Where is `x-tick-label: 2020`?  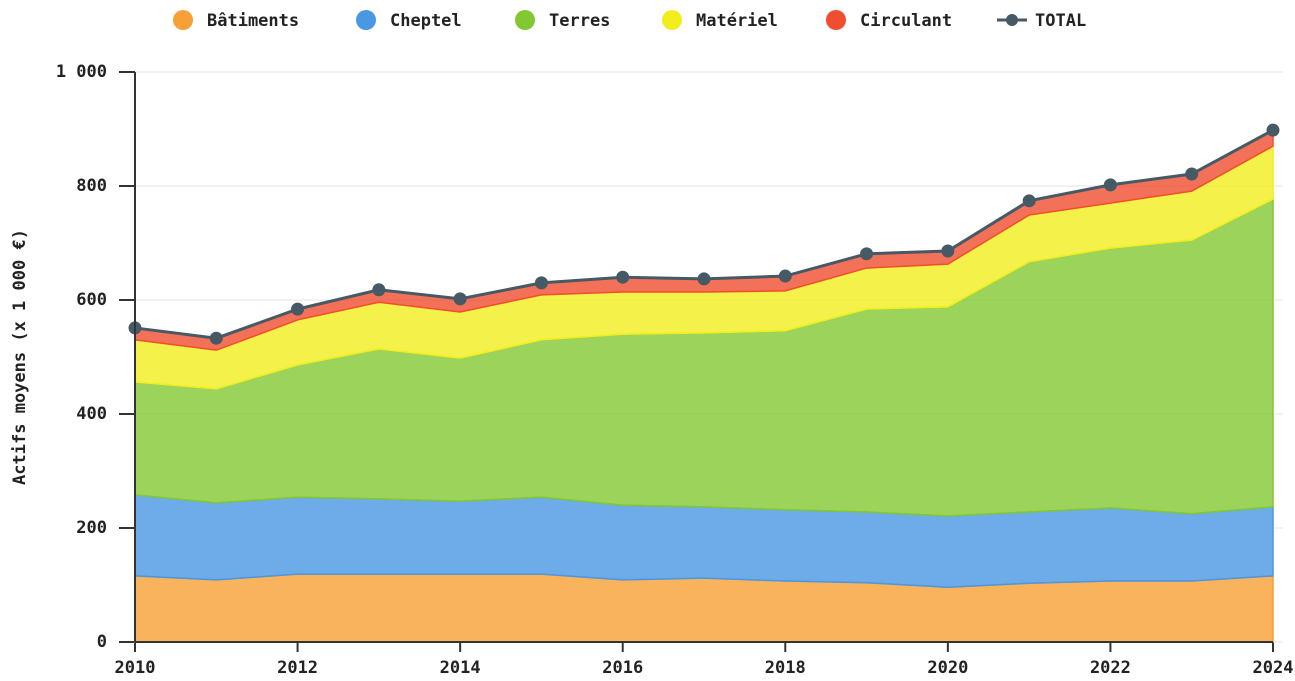 x-tick-label: 2020 is located at coordinates (947, 668).